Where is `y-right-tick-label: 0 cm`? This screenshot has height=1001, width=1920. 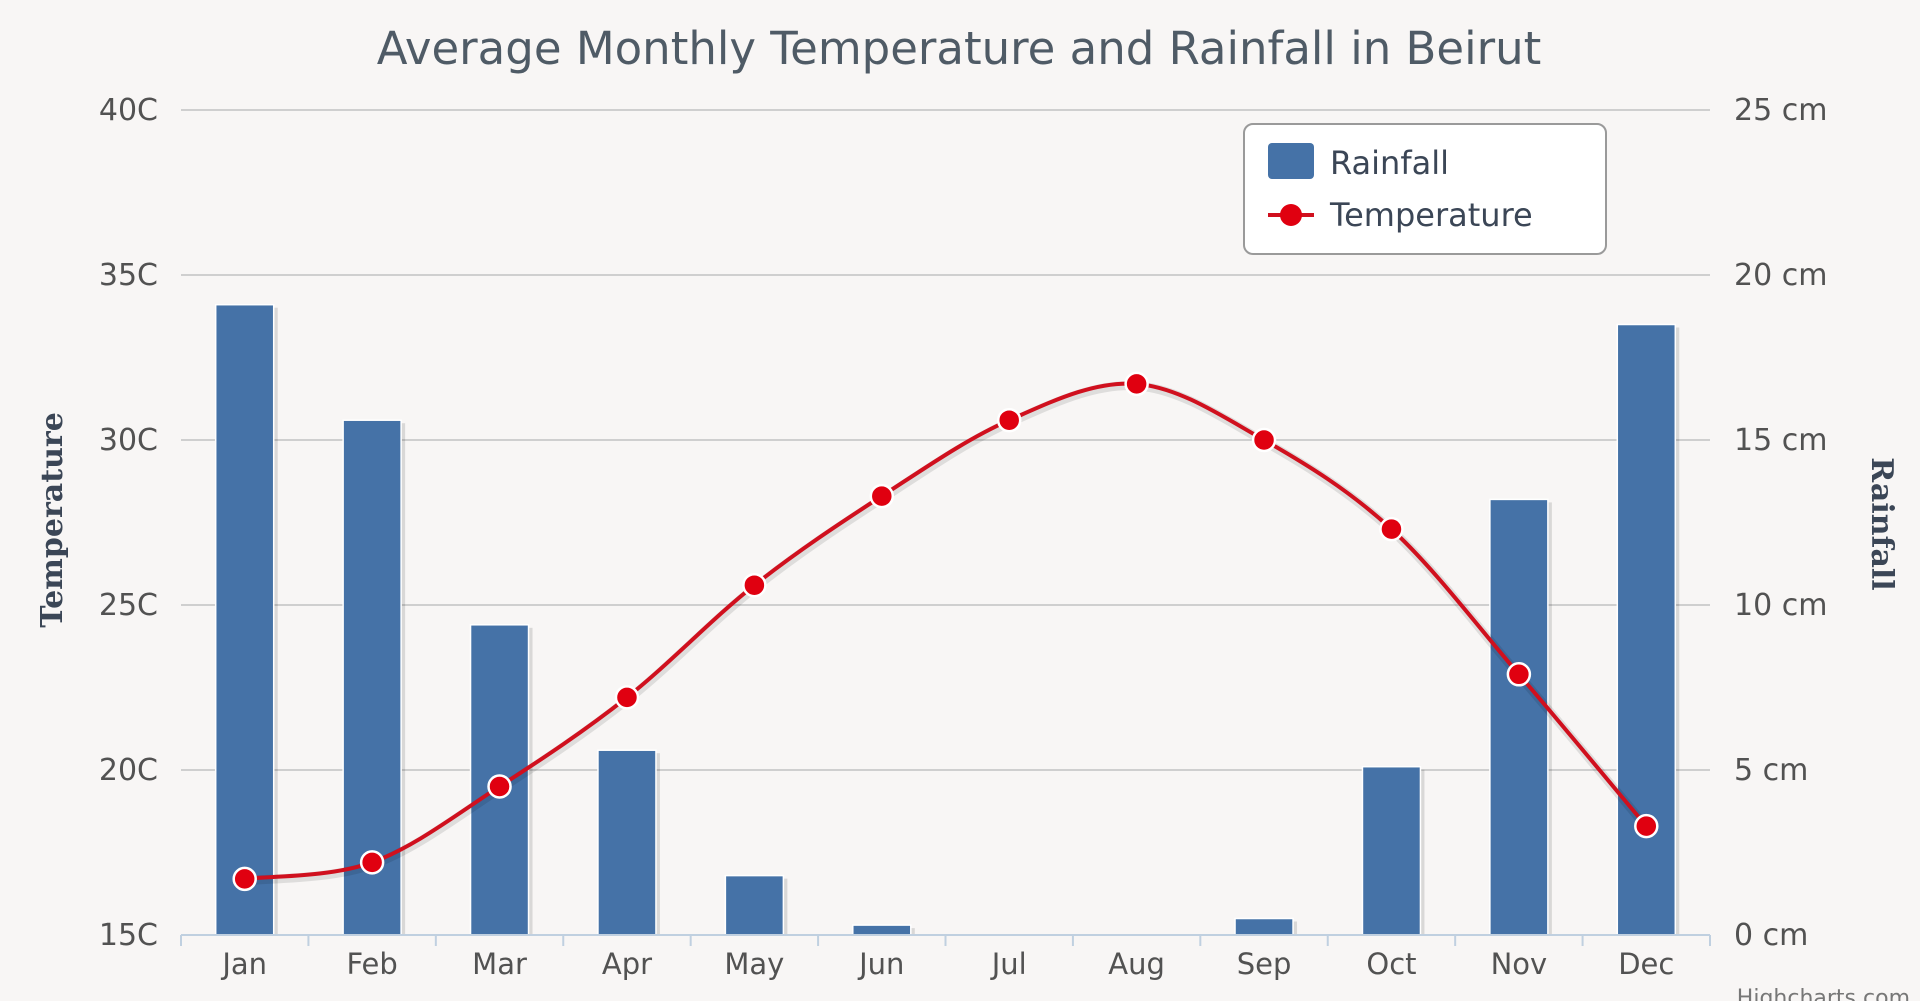
y-right-tick-label: 0 cm is located at coordinates (1771, 935).